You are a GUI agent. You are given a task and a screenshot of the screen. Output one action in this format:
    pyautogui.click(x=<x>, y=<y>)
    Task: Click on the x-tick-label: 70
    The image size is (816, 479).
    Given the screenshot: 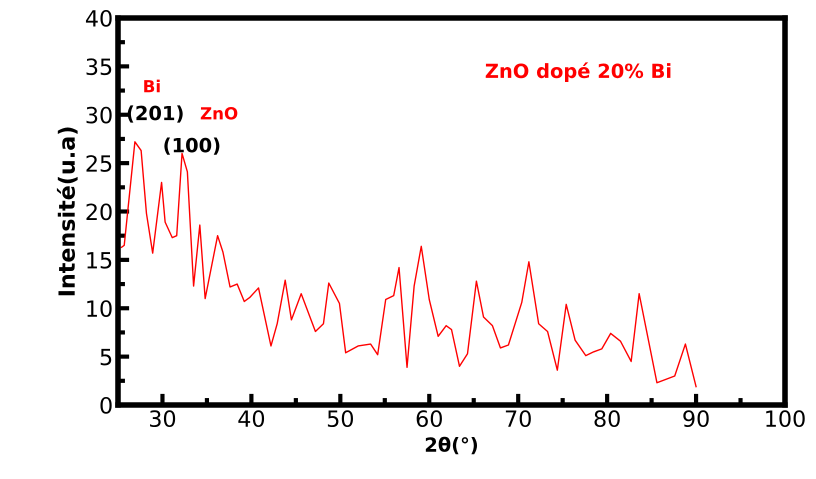 What is the action you would take?
    pyautogui.click(x=518, y=419)
    